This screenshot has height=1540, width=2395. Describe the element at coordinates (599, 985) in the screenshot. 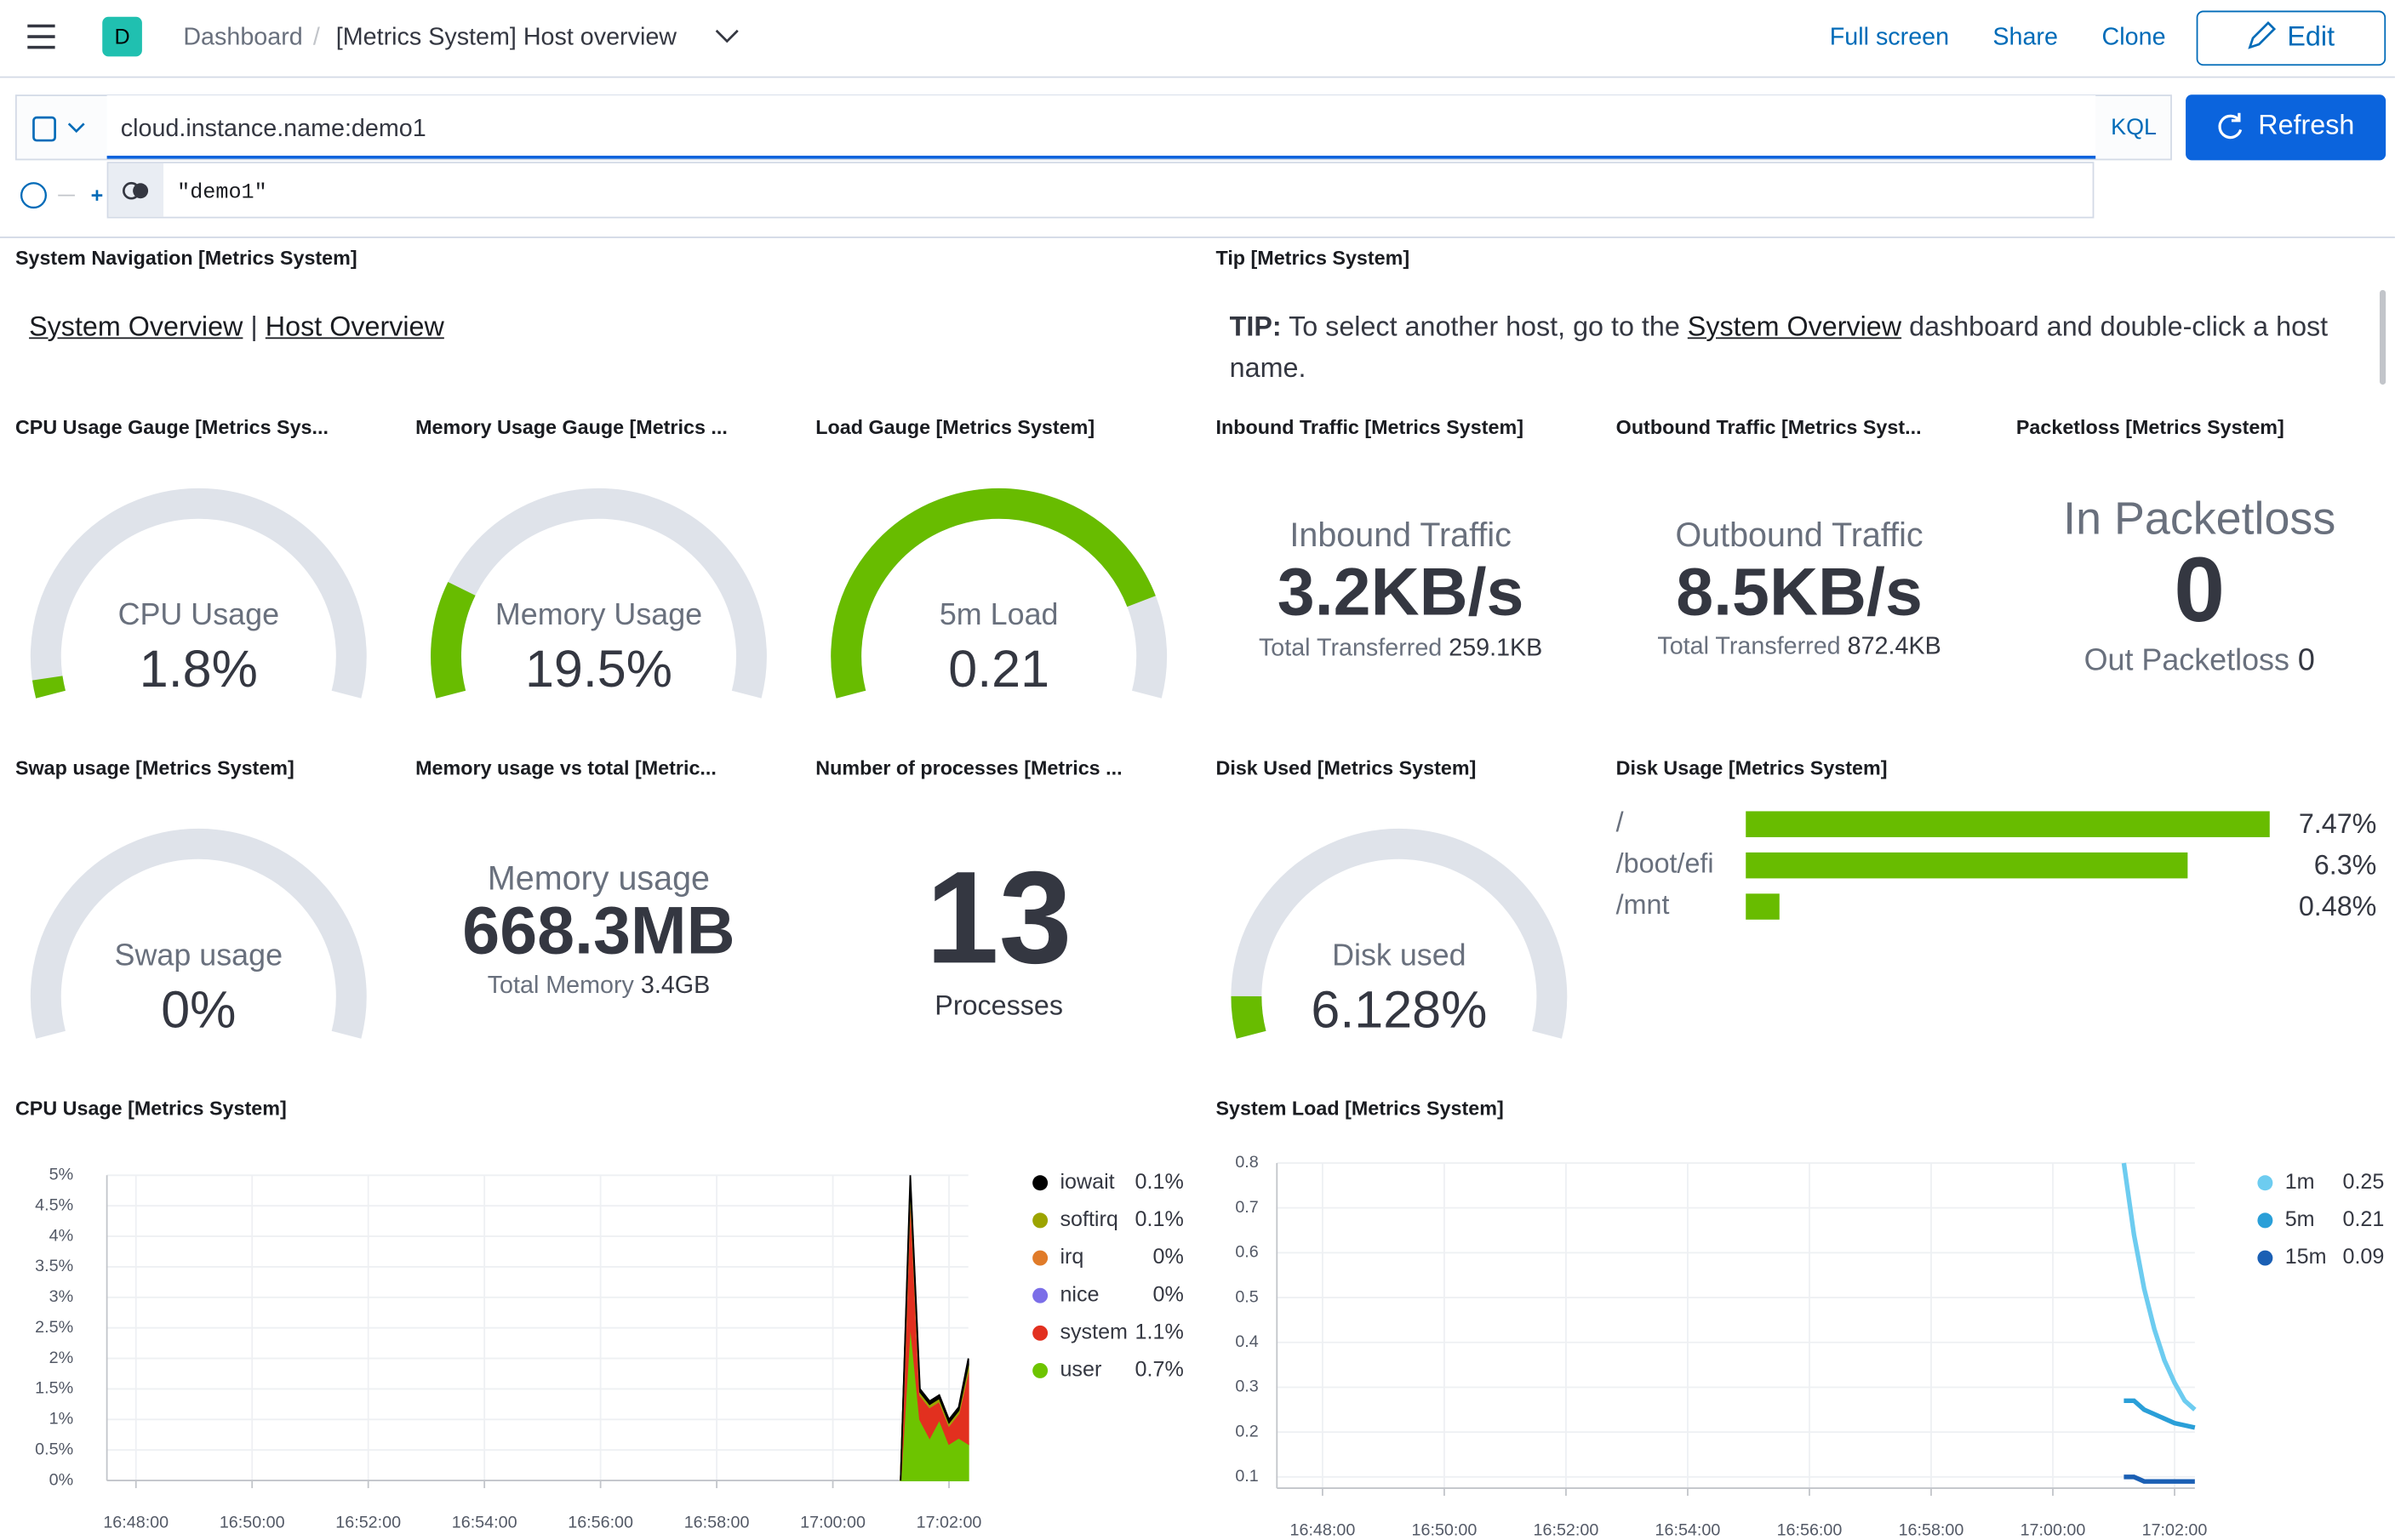

I see `metric-sub: Total Memory 3.4GB` at that location.